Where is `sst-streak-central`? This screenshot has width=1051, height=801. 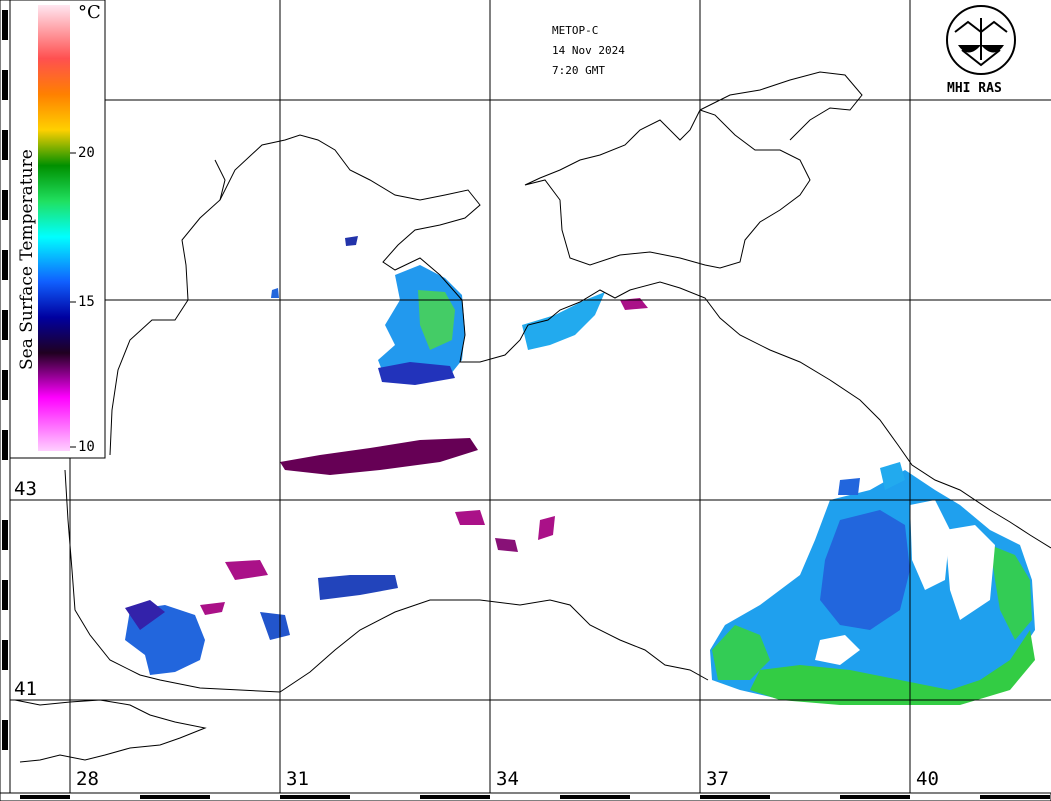 sst-streak-central is located at coordinates (379, 456).